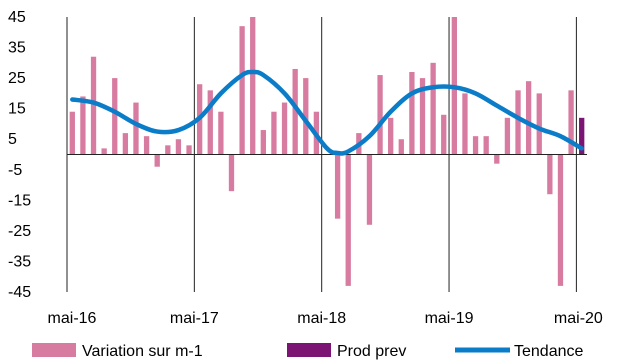 The image size is (632, 360). What do you see at coordinates (12, 139) in the screenshot?
I see `y-tick-label: 5` at bounding box center [12, 139].